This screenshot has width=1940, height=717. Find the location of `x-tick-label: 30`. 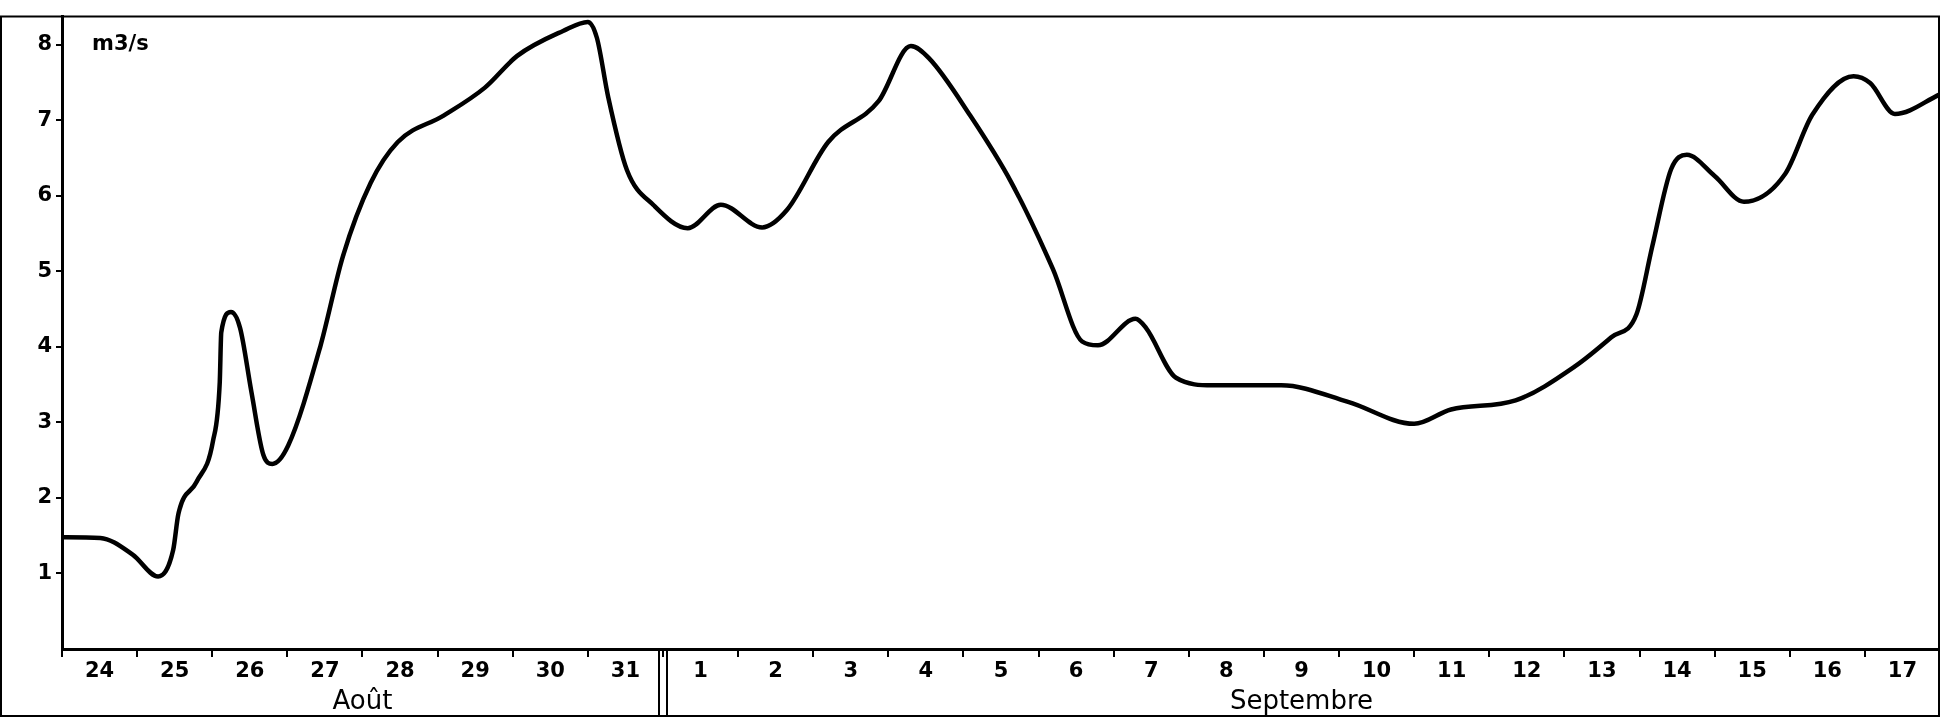

x-tick-label: 30 is located at coordinates (550, 670).